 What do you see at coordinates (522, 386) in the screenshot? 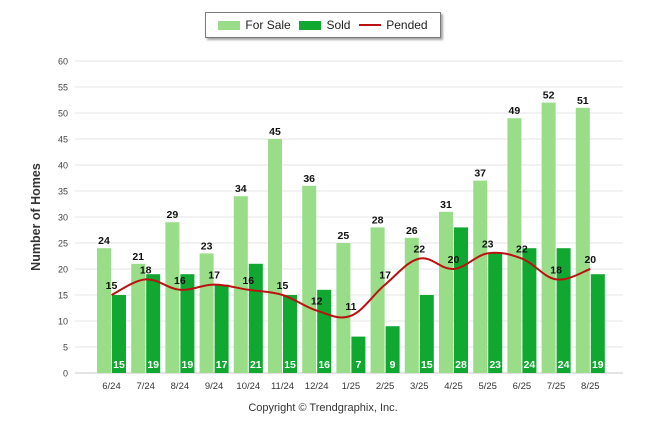
I see `x-tick-label: 6/25` at bounding box center [522, 386].